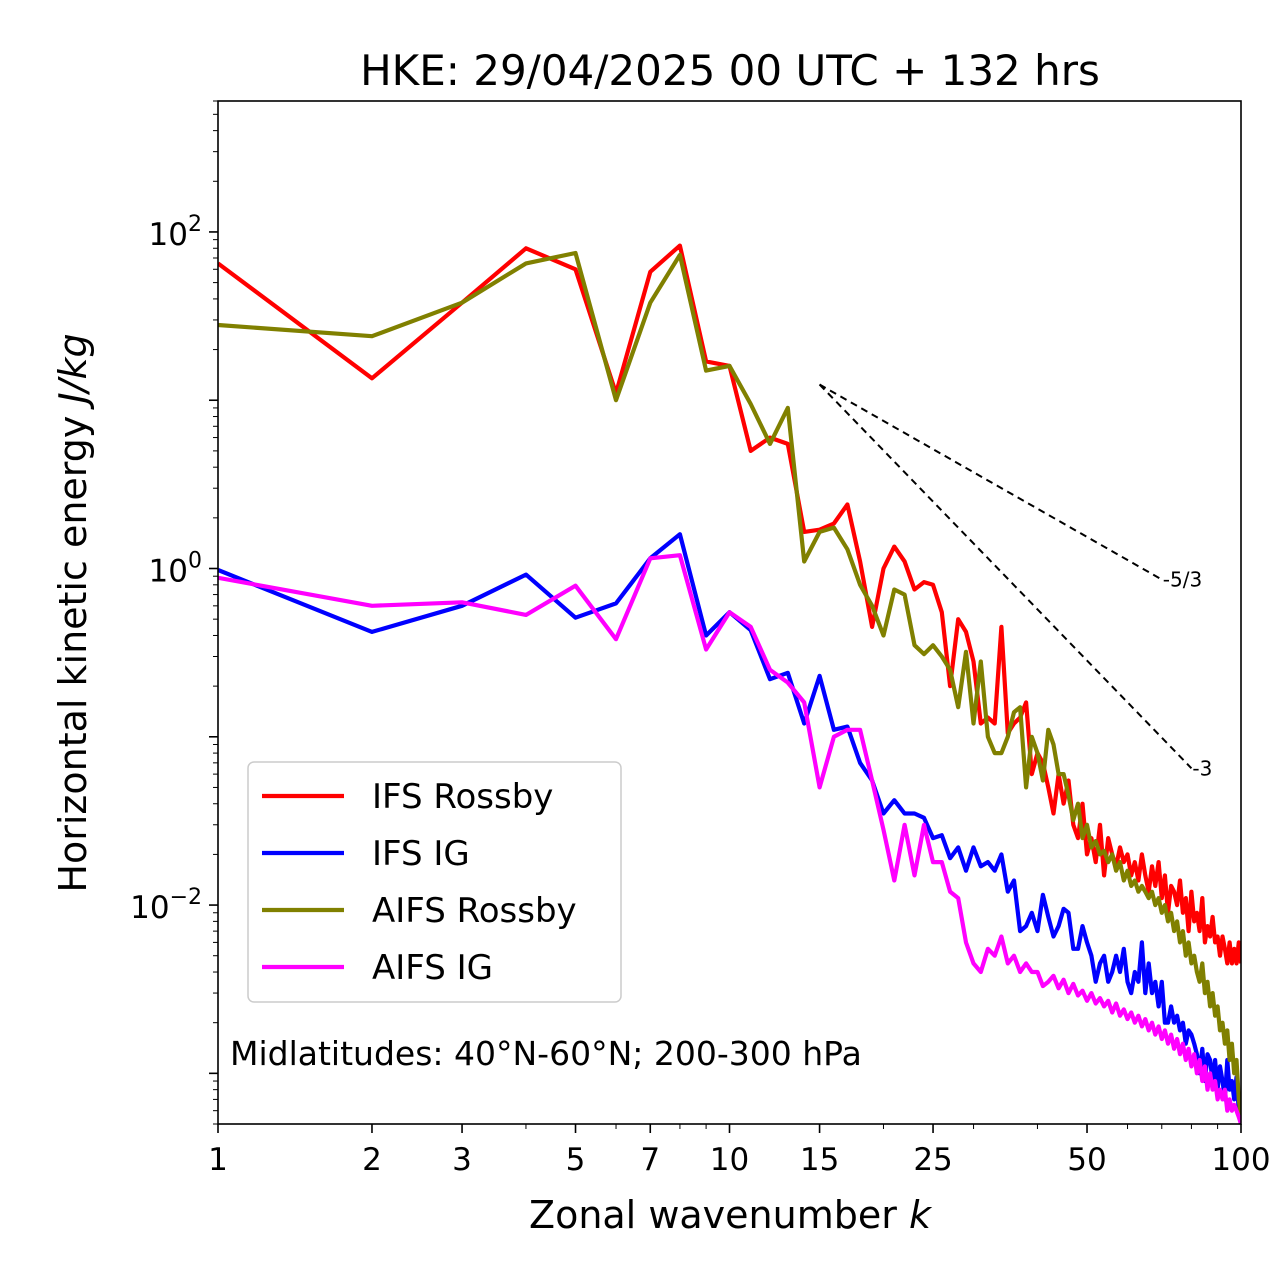  I want to click on y-tick-label: 10², so click(175, 232).